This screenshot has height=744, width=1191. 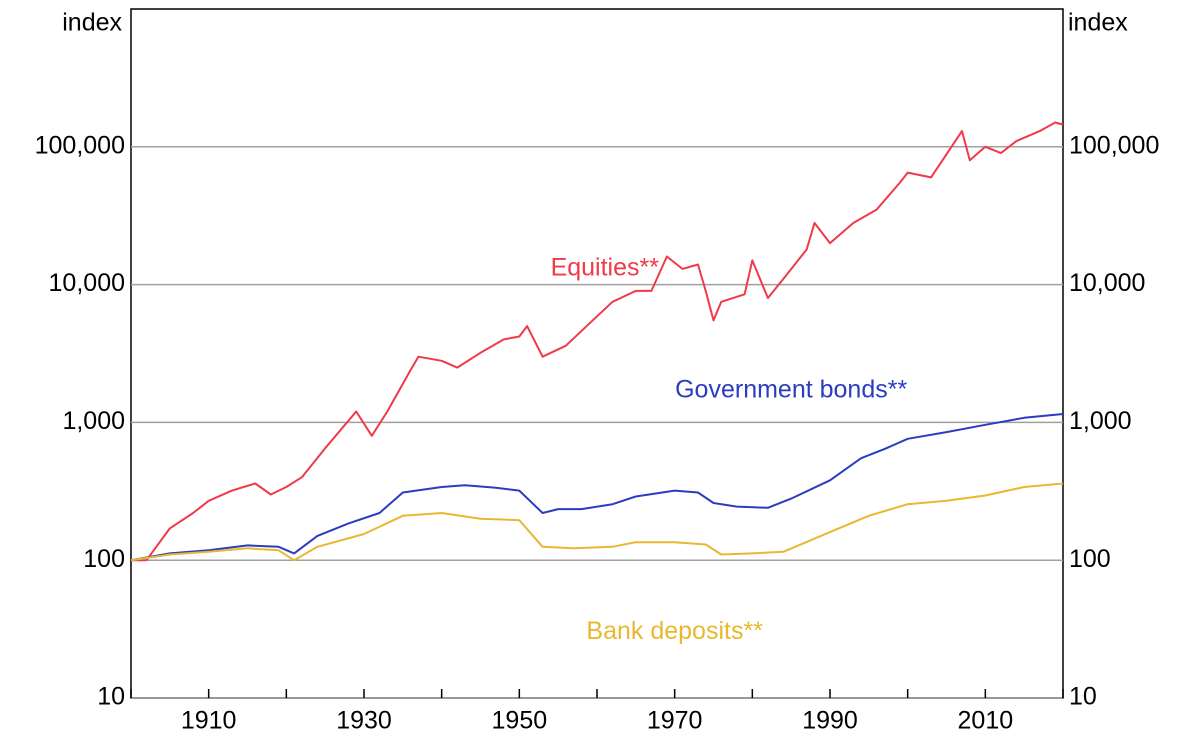 I want to click on y2-tick-label: 100, so click(x=1090, y=559).